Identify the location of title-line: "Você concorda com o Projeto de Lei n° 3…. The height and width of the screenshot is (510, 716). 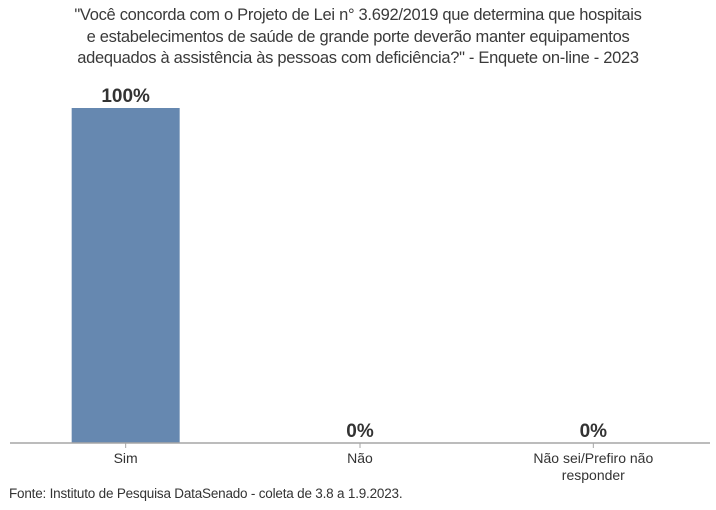
(358, 15).